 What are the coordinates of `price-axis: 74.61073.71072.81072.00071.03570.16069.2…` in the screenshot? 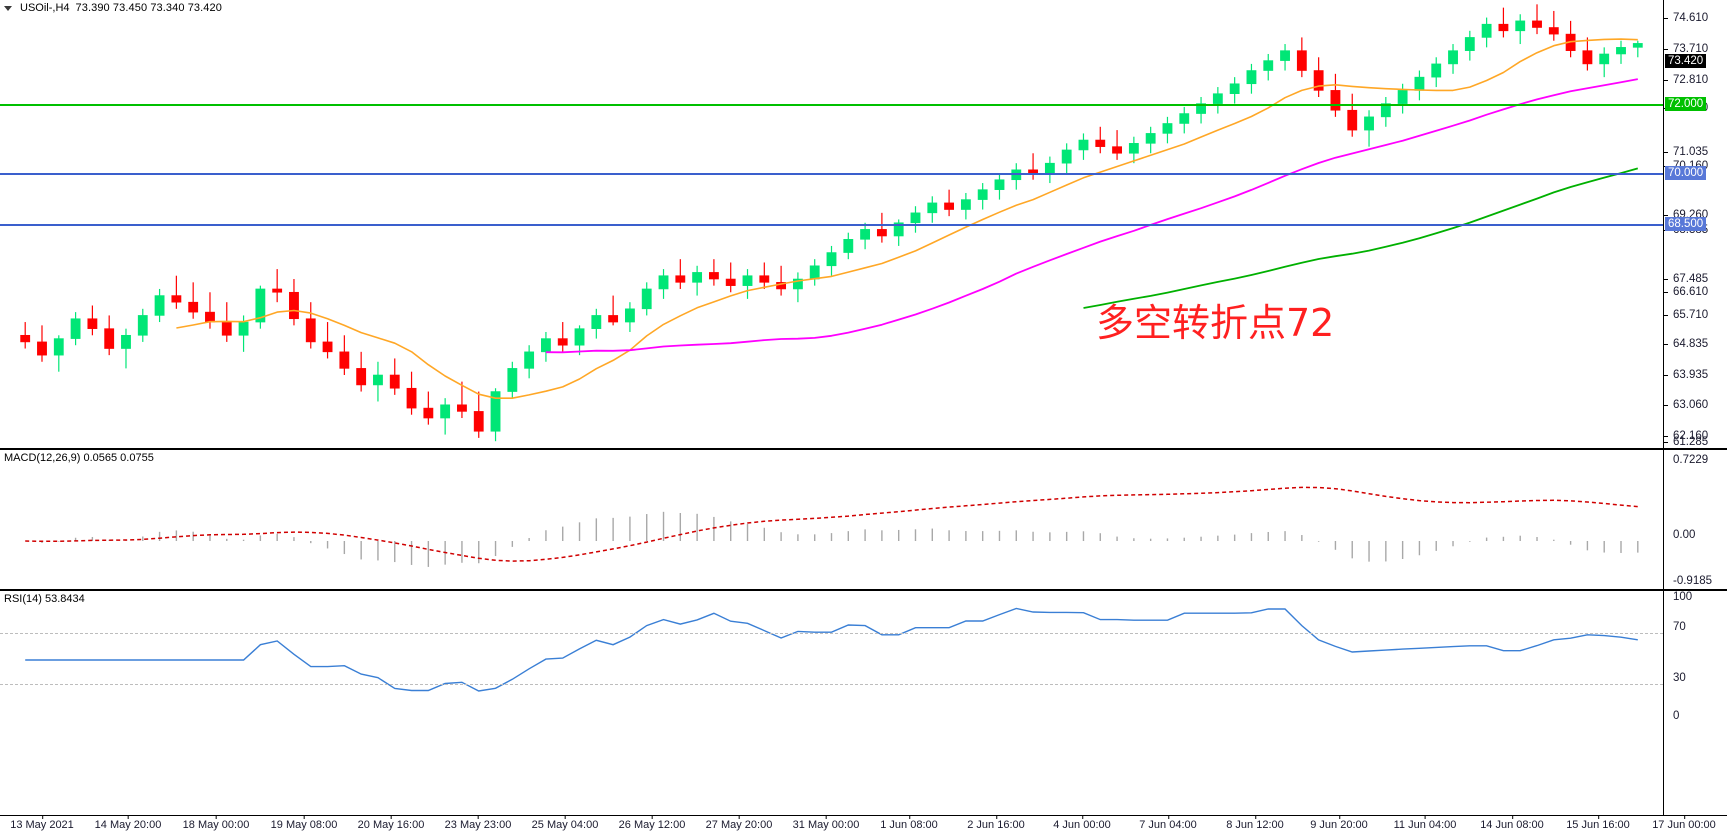 It's located at (1695, 224).